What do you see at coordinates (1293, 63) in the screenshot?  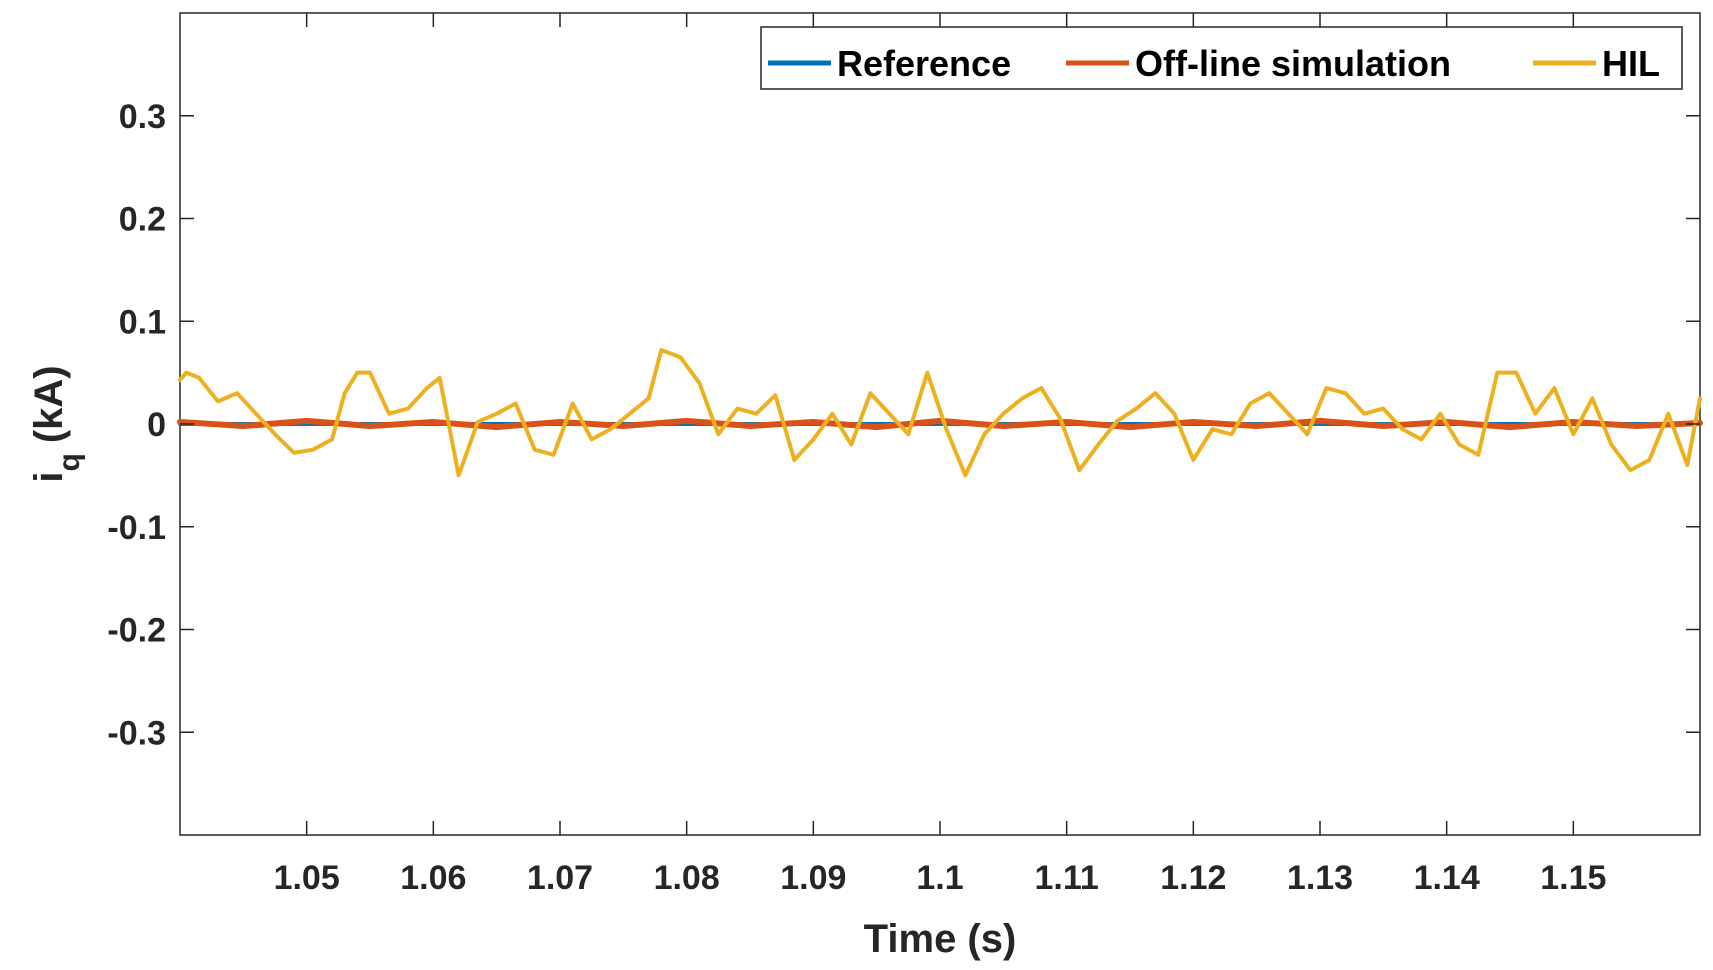 I see `legend-label-2: Off-line simulation` at bounding box center [1293, 63].